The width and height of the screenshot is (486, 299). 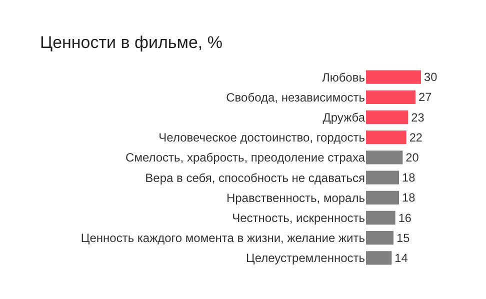 What do you see at coordinates (344, 117) in the screenshot?
I see `y-tick-label: Дружба` at bounding box center [344, 117].